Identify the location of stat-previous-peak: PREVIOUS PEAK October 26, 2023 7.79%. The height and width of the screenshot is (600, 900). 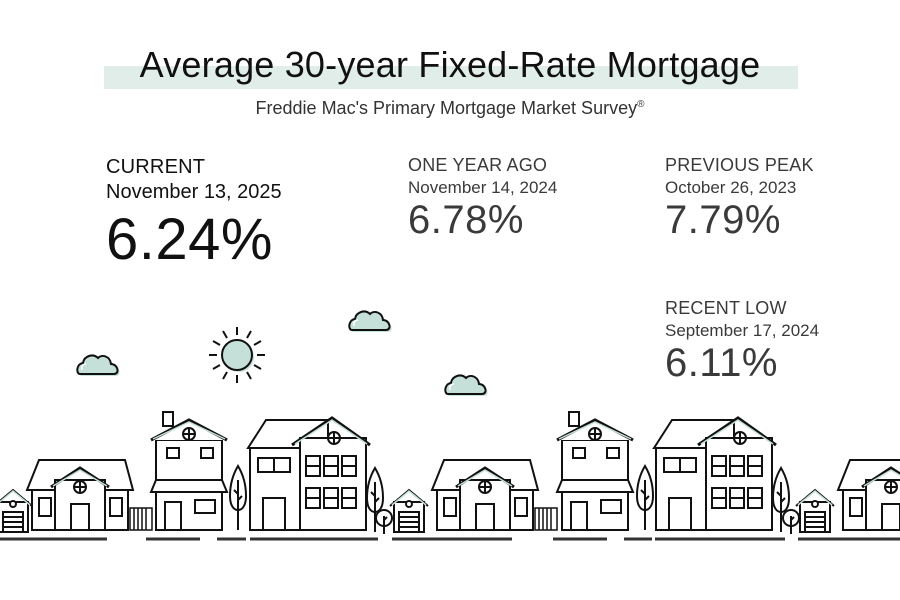
(739, 199).